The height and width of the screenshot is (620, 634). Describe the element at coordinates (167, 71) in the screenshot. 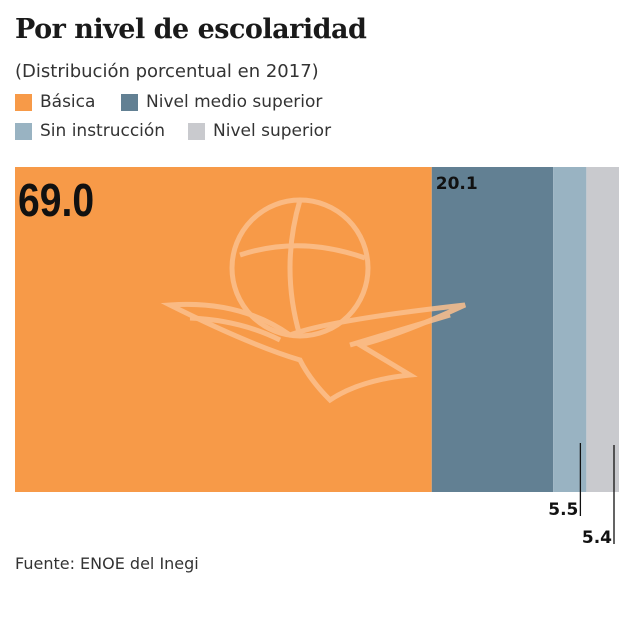

I see `chart-subtitle: (Distribución porcentual en 2017)` at that location.